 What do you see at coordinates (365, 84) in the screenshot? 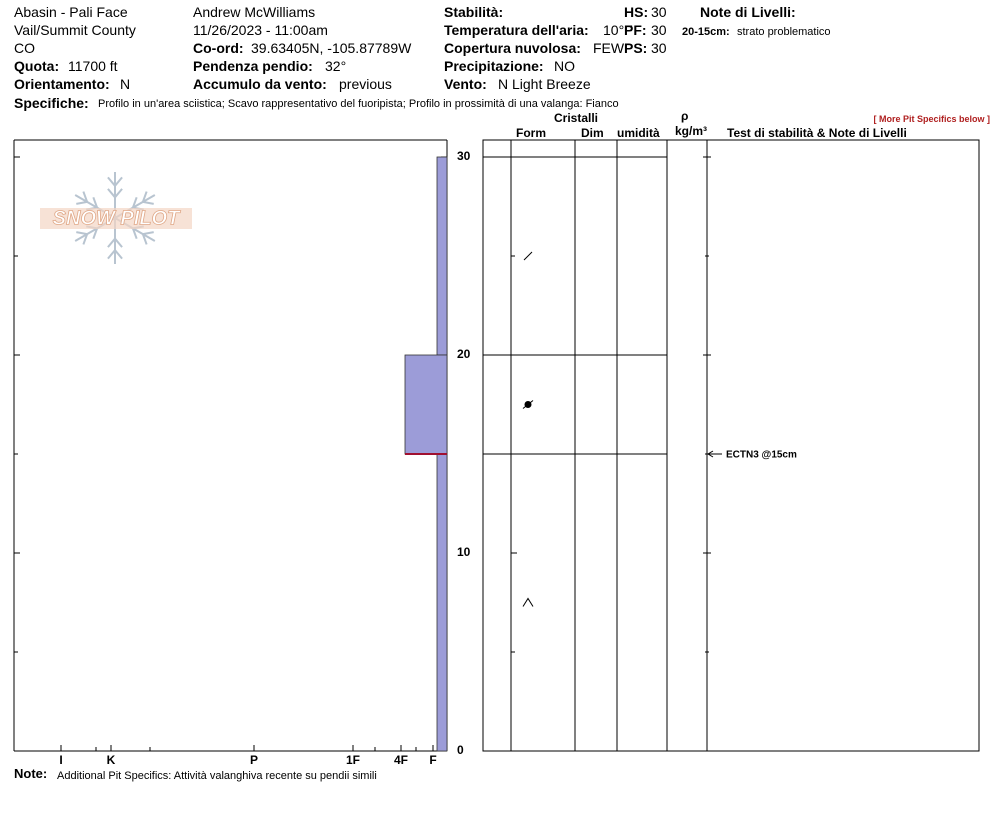
I see `value: previous` at bounding box center [365, 84].